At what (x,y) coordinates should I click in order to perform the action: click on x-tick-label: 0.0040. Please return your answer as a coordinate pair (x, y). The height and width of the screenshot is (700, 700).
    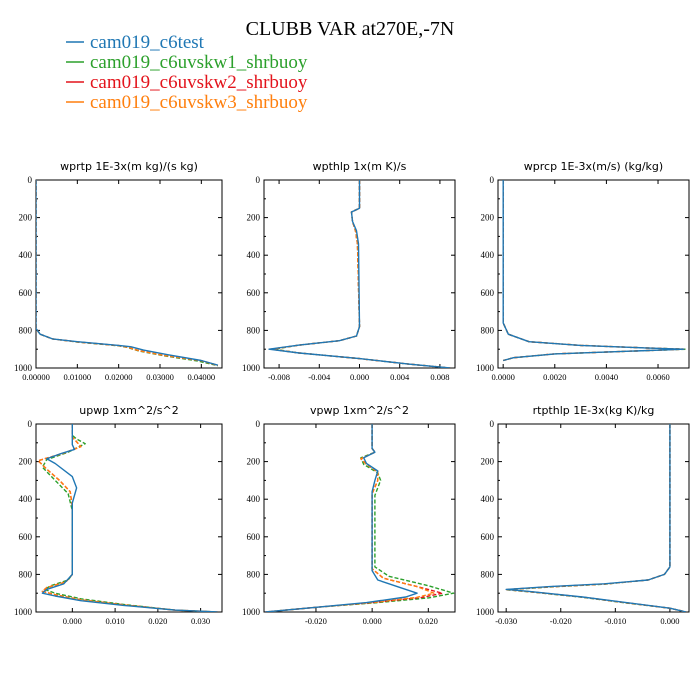
    Looking at the image, I should click on (606, 377).